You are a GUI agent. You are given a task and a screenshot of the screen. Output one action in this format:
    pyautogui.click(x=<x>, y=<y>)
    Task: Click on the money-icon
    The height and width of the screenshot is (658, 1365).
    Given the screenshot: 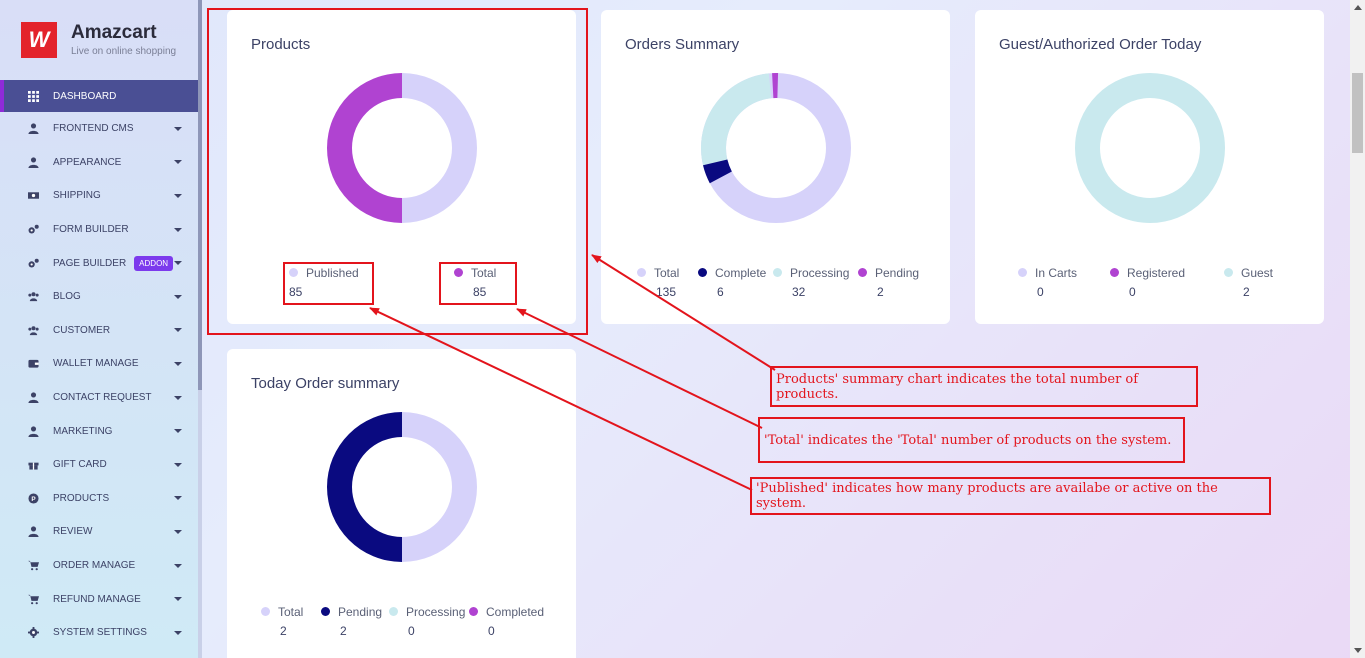 What is the action you would take?
    pyautogui.click(x=33, y=195)
    